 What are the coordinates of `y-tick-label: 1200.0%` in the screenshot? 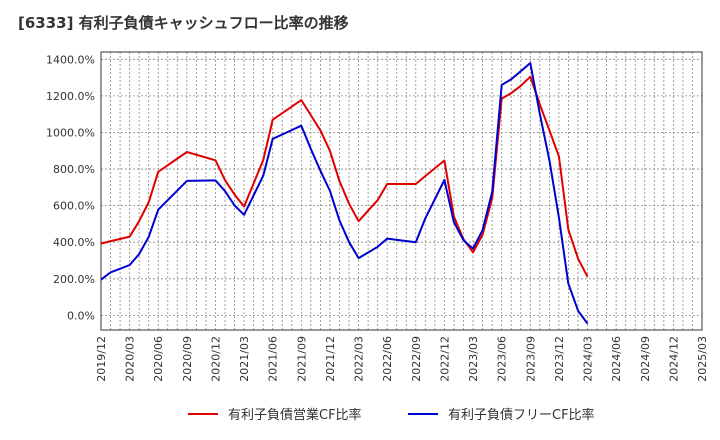 It's located at (70, 96).